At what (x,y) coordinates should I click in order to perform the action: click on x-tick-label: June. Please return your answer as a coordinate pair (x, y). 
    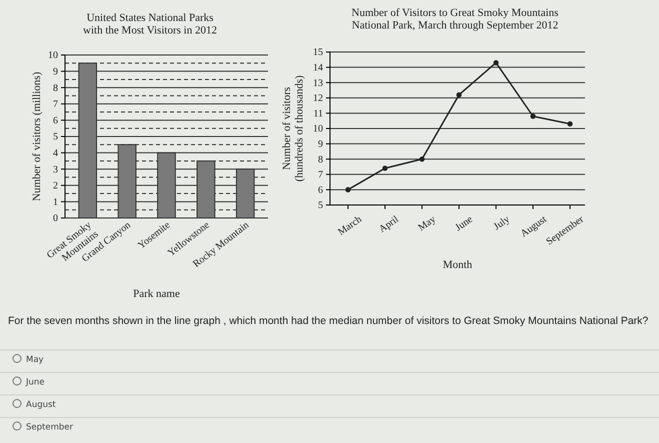
    Looking at the image, I should click on (464, 224).